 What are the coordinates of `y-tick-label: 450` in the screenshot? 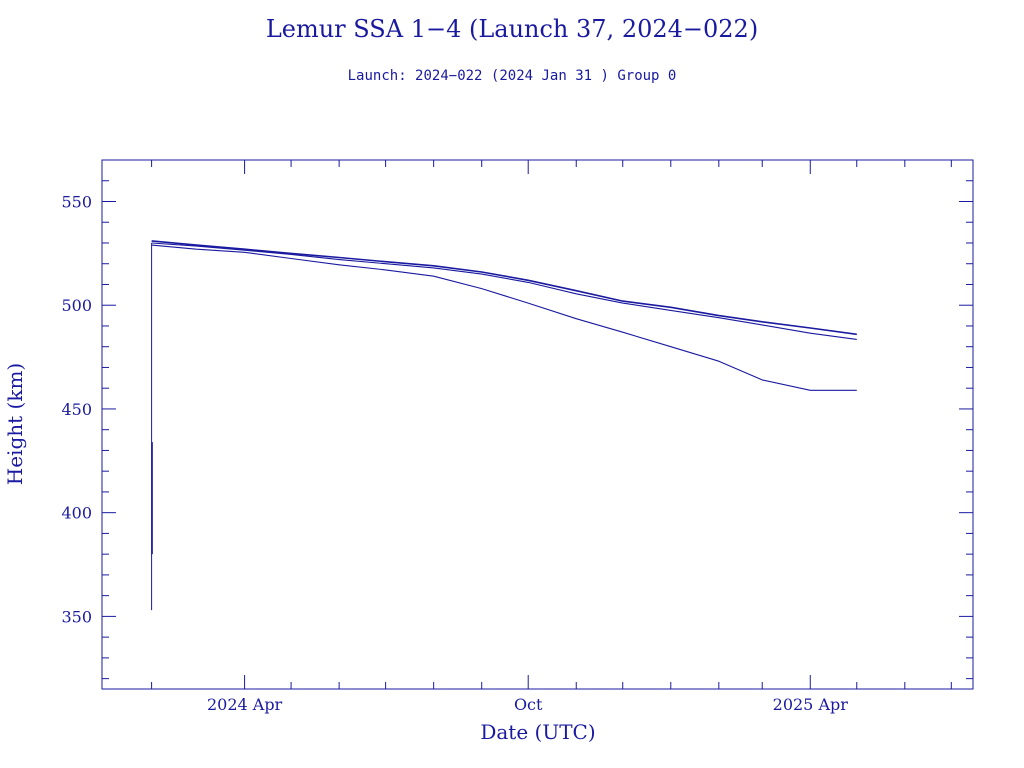 It's located at (76, 409).